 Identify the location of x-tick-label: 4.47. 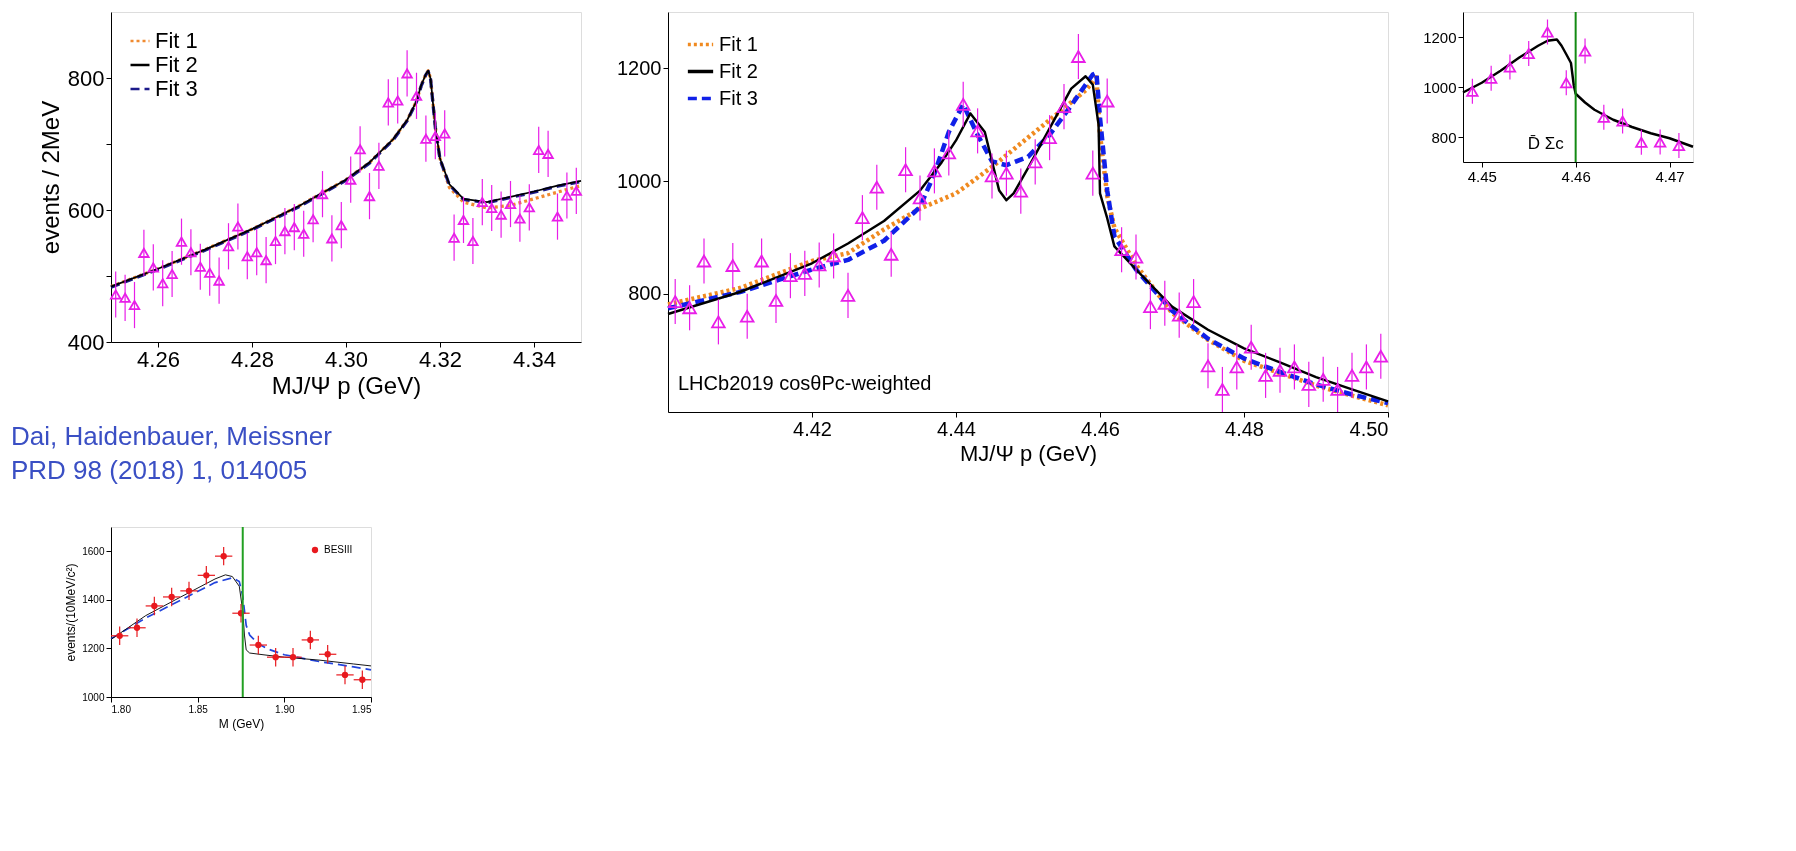
(1670, 176).